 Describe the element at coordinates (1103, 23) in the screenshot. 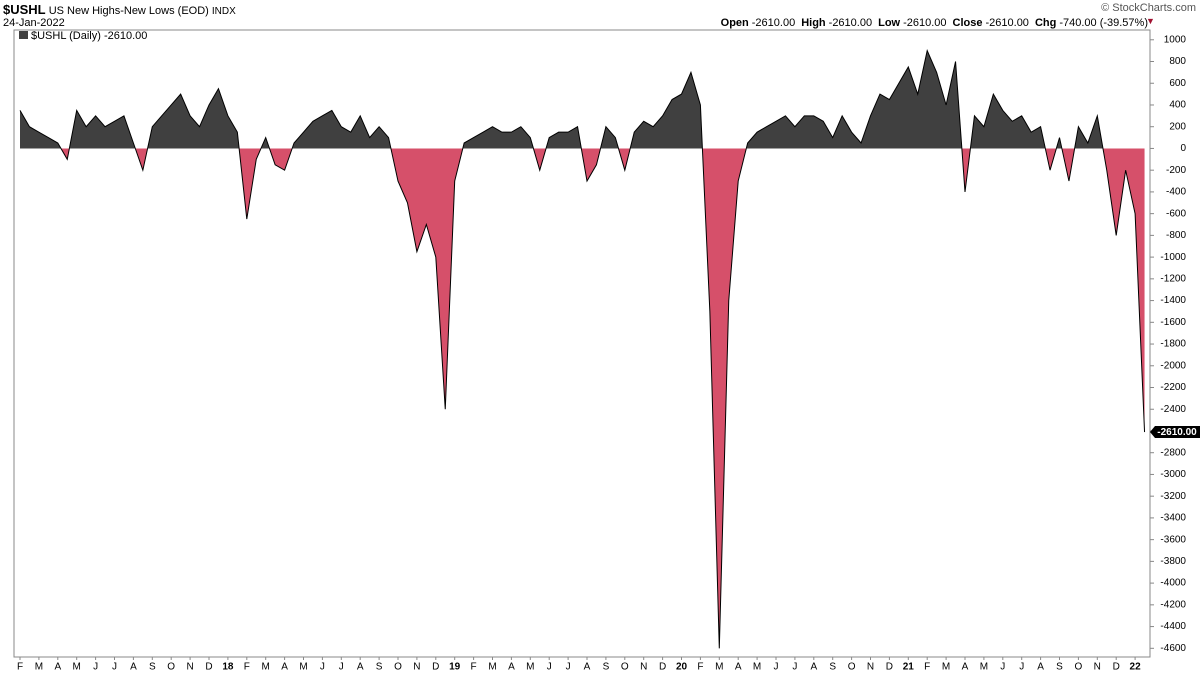

I see `quote-value: -740.00 (-39.57%)` at that location.